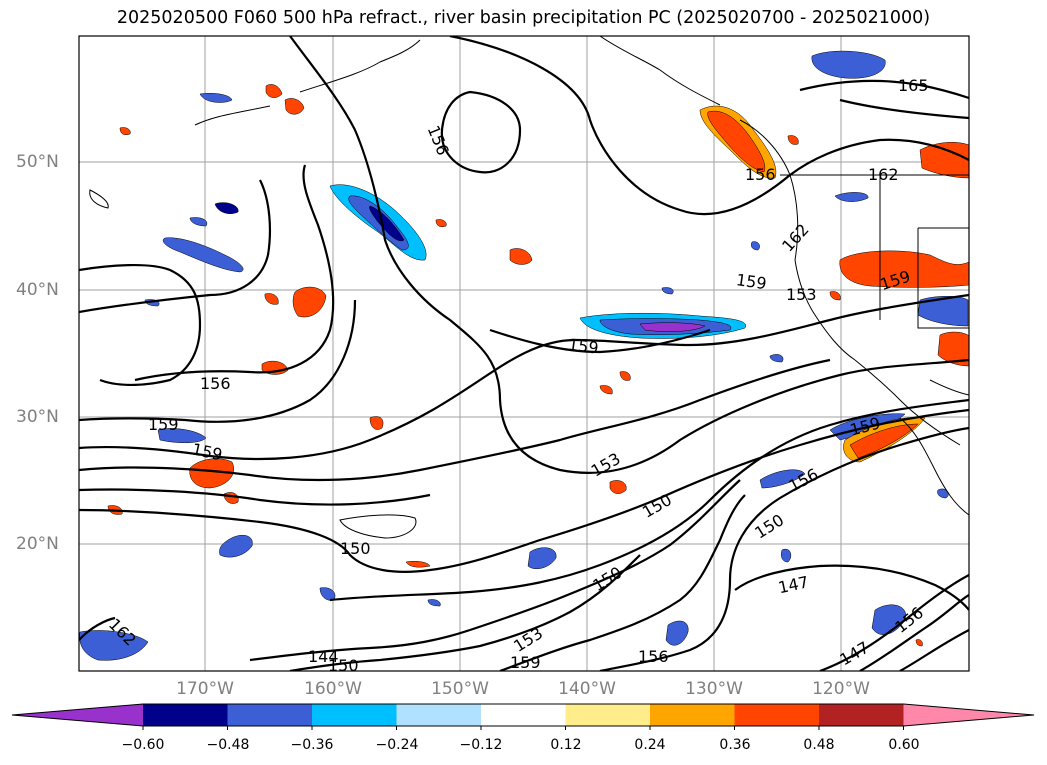 This screenshot has width=1047, height=765. Describe the element at coordinates (460, 689) in the screenshot. I see `lon-label: 150°W` at that location.